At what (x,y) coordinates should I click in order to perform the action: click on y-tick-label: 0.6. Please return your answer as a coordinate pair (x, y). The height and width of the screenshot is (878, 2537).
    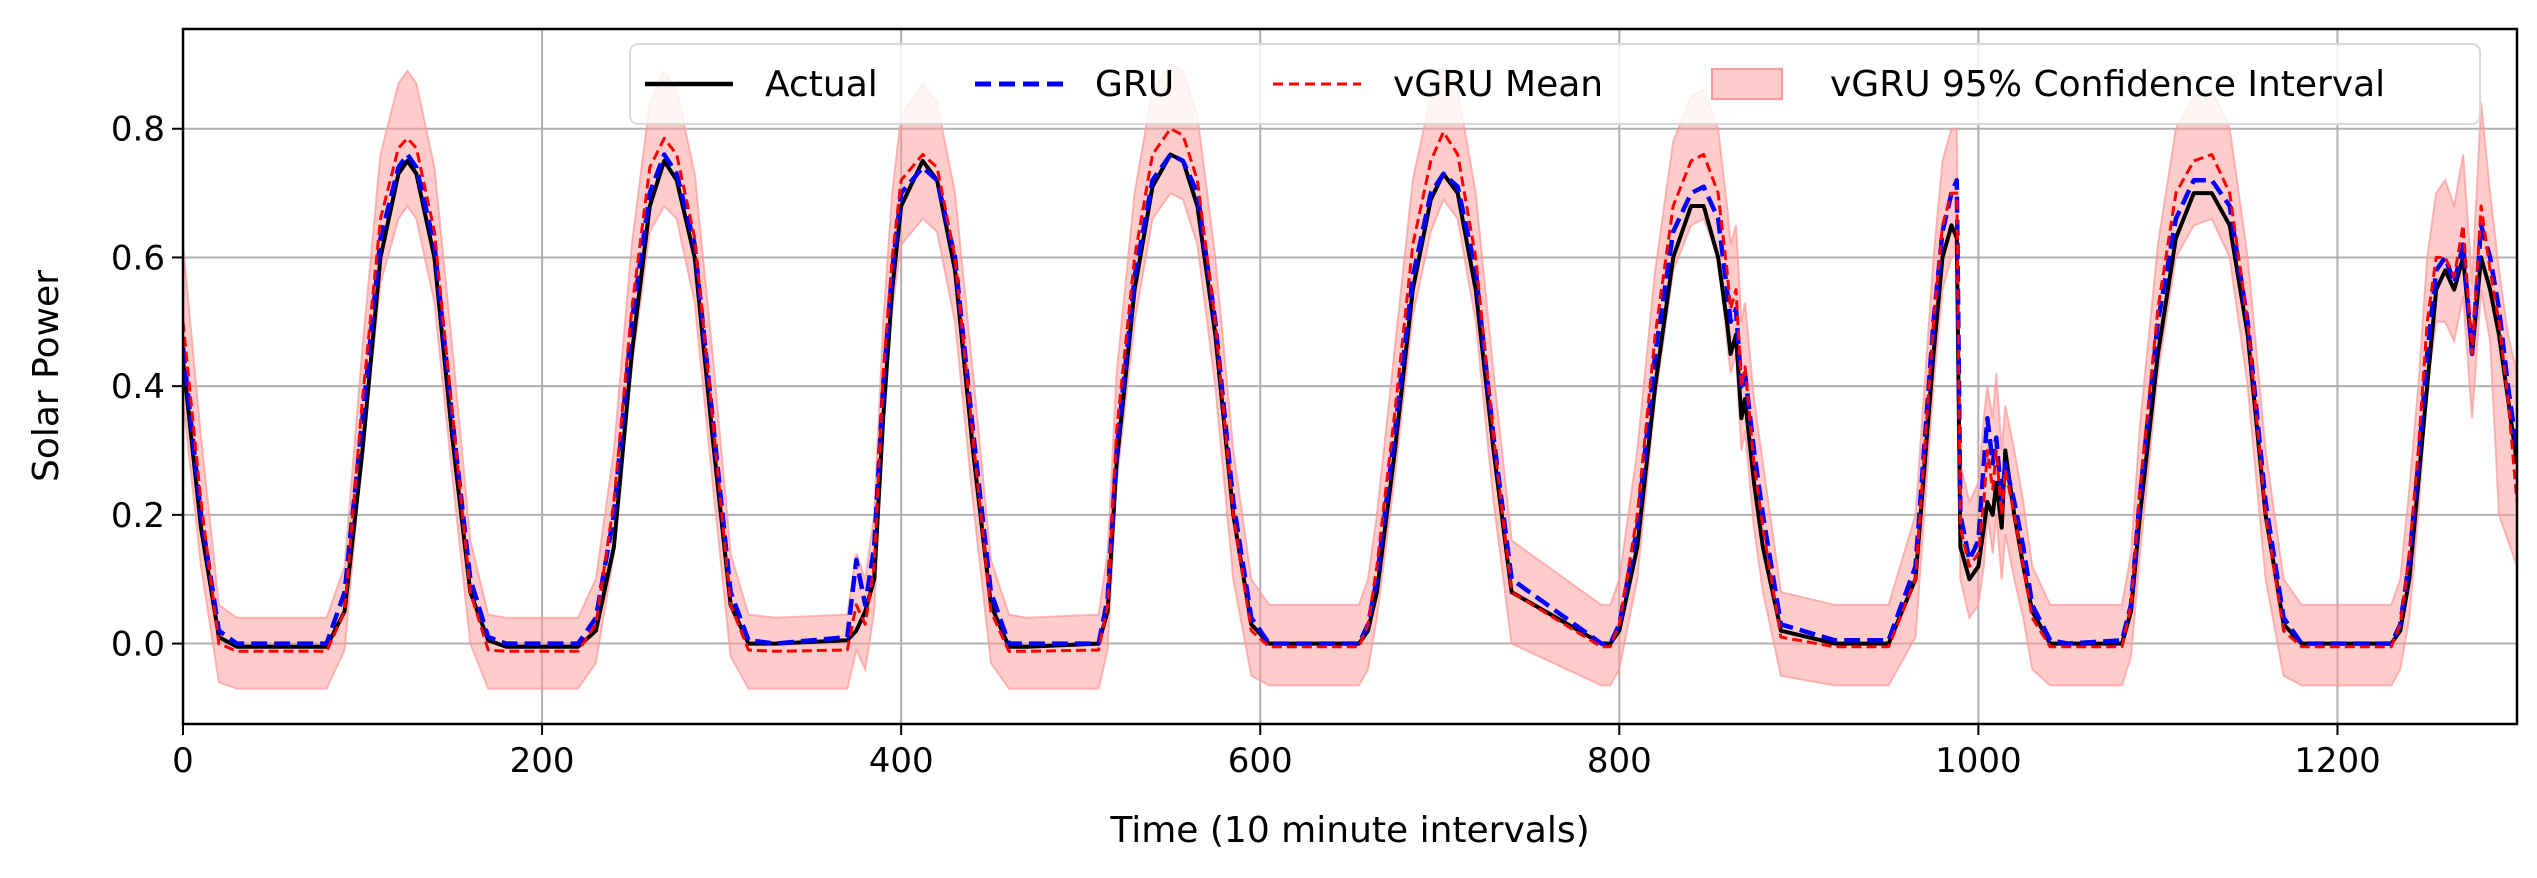
    Looking at the image, I should click on (138, 258).